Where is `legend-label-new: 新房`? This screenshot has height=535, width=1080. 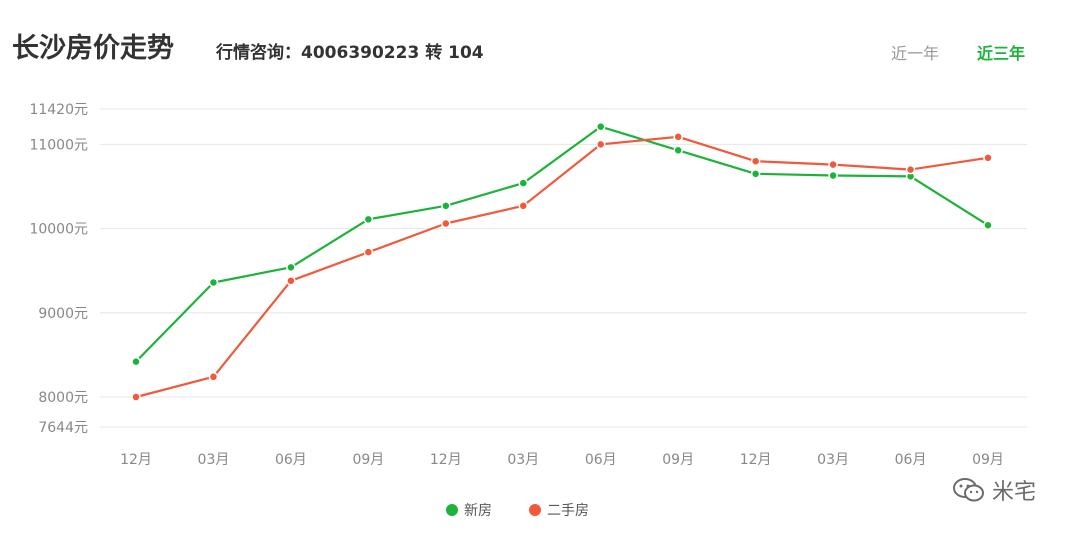
legend-label-new: 新房 is located at coordinates (478, 511).